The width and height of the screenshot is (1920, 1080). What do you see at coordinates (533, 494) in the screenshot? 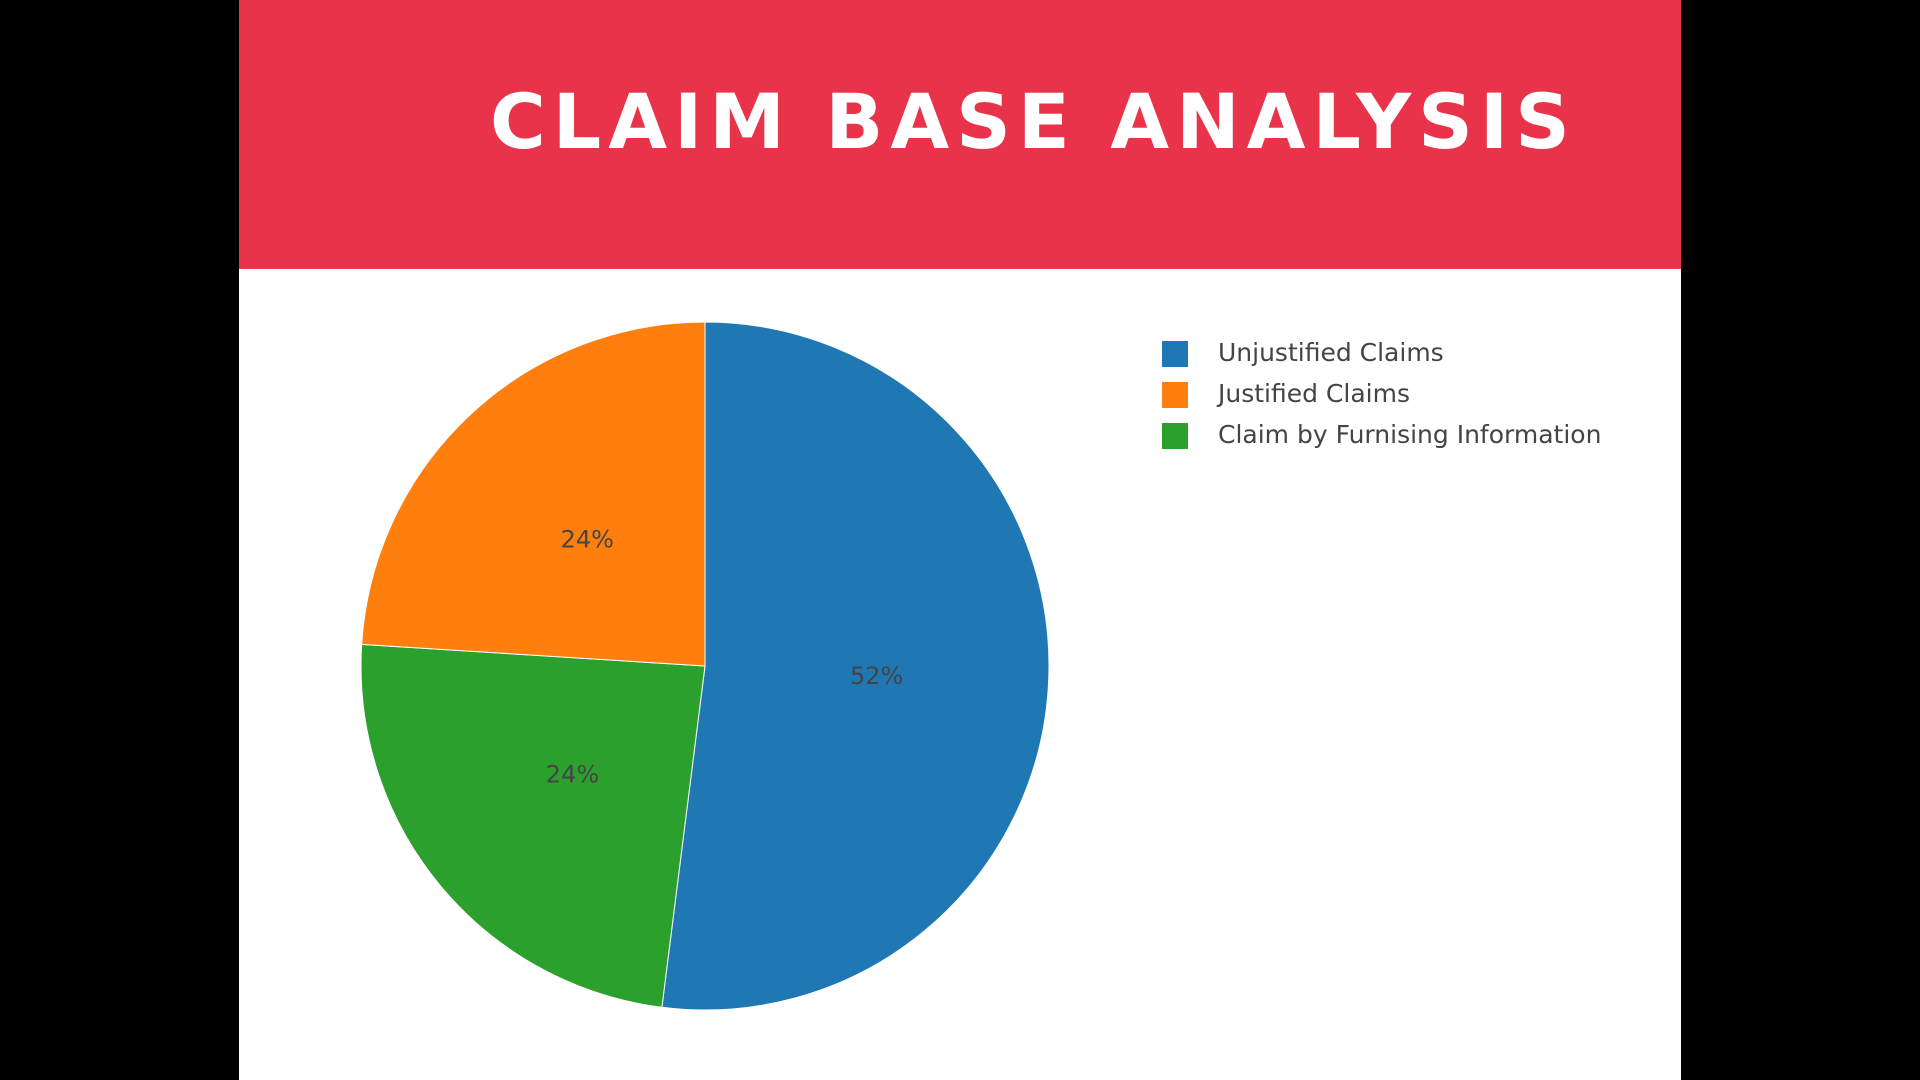
I see `pie-slice-justified-claims` at bounding box center [533, 494].